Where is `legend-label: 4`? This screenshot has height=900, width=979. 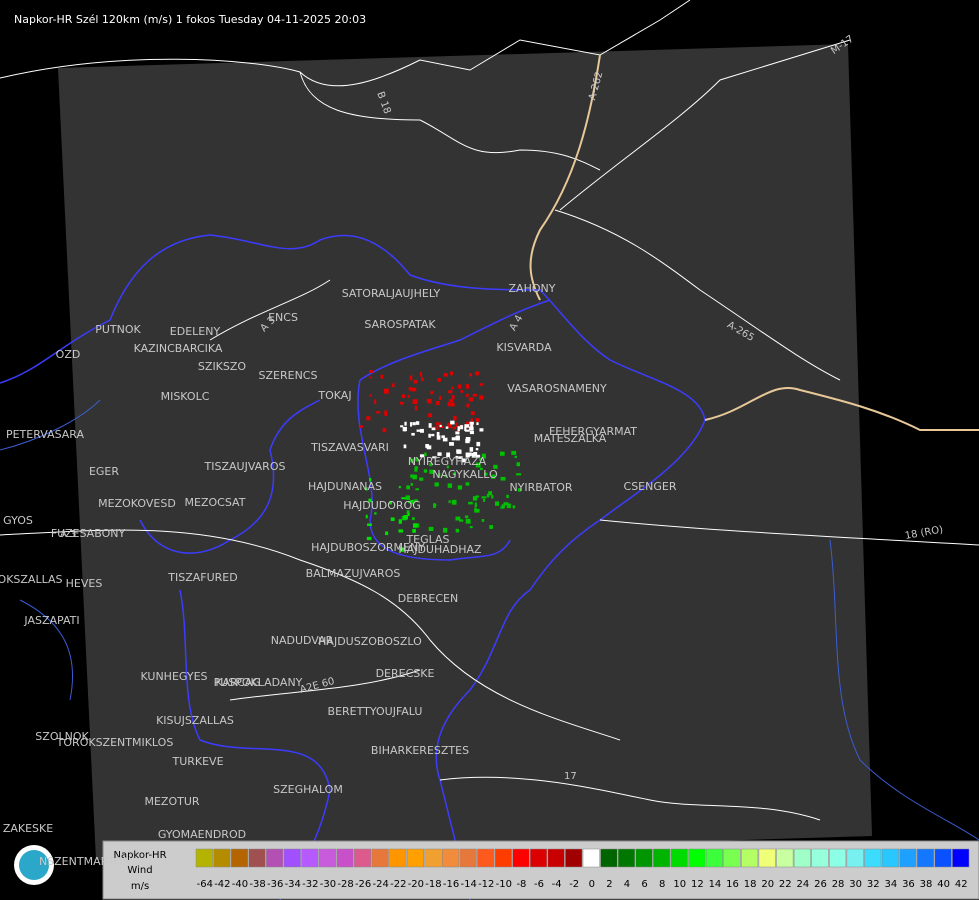 legend-label: 4 is located at coordinates (627, 884).